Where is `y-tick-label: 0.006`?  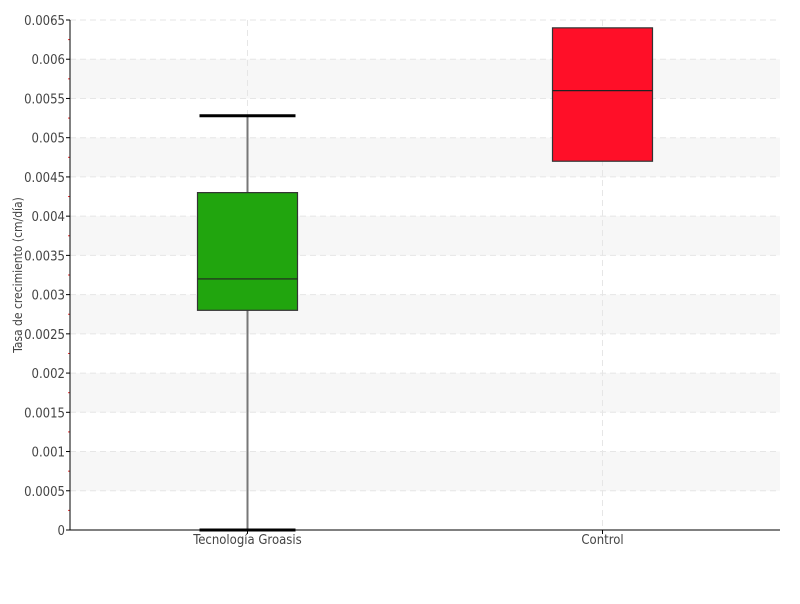
y-tick-label: 0.006 is located at coordinates (48, 60).